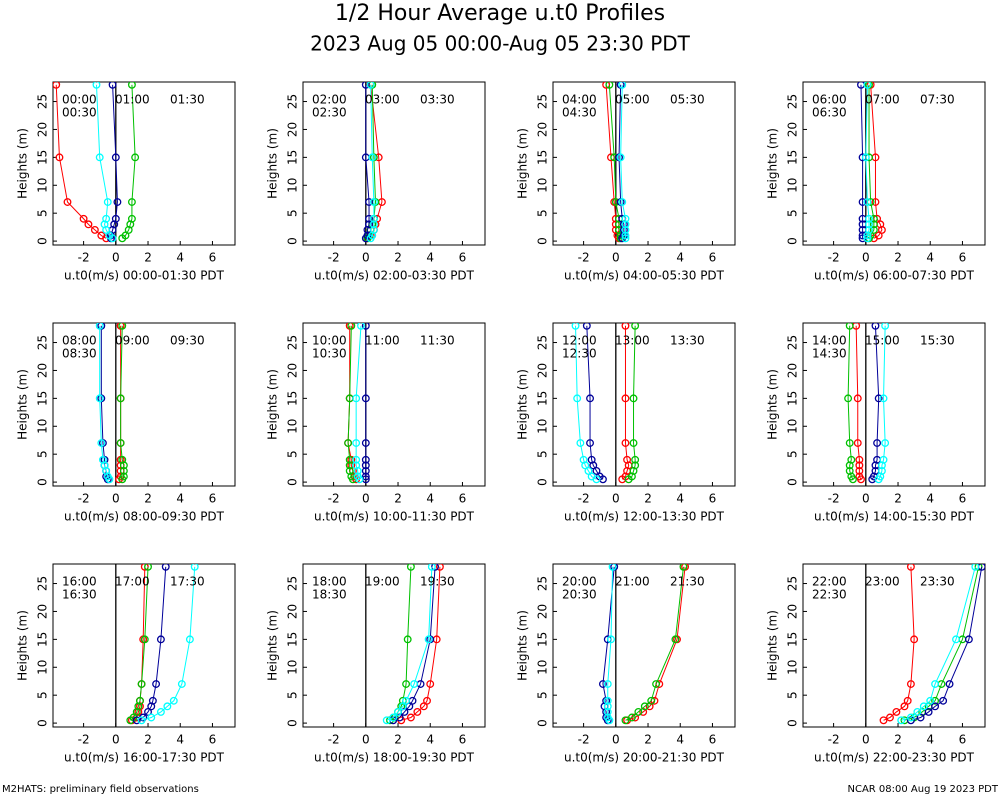  I want to click on legend-label: 20:30, so click(579, 595).